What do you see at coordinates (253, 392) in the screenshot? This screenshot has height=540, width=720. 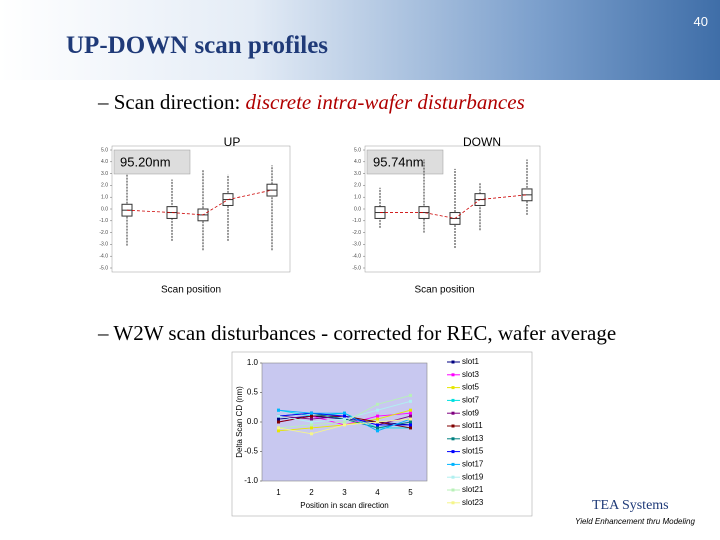 I see `y-tick-label: 0.5` at bounding box center [253, 392].